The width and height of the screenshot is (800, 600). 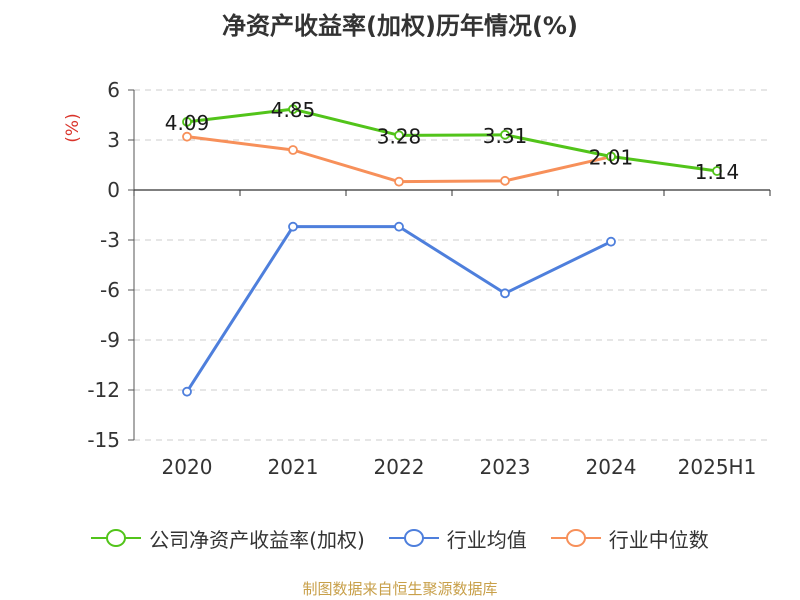 I want to click on y-tick-label: -12, so click(x=103, y=390).